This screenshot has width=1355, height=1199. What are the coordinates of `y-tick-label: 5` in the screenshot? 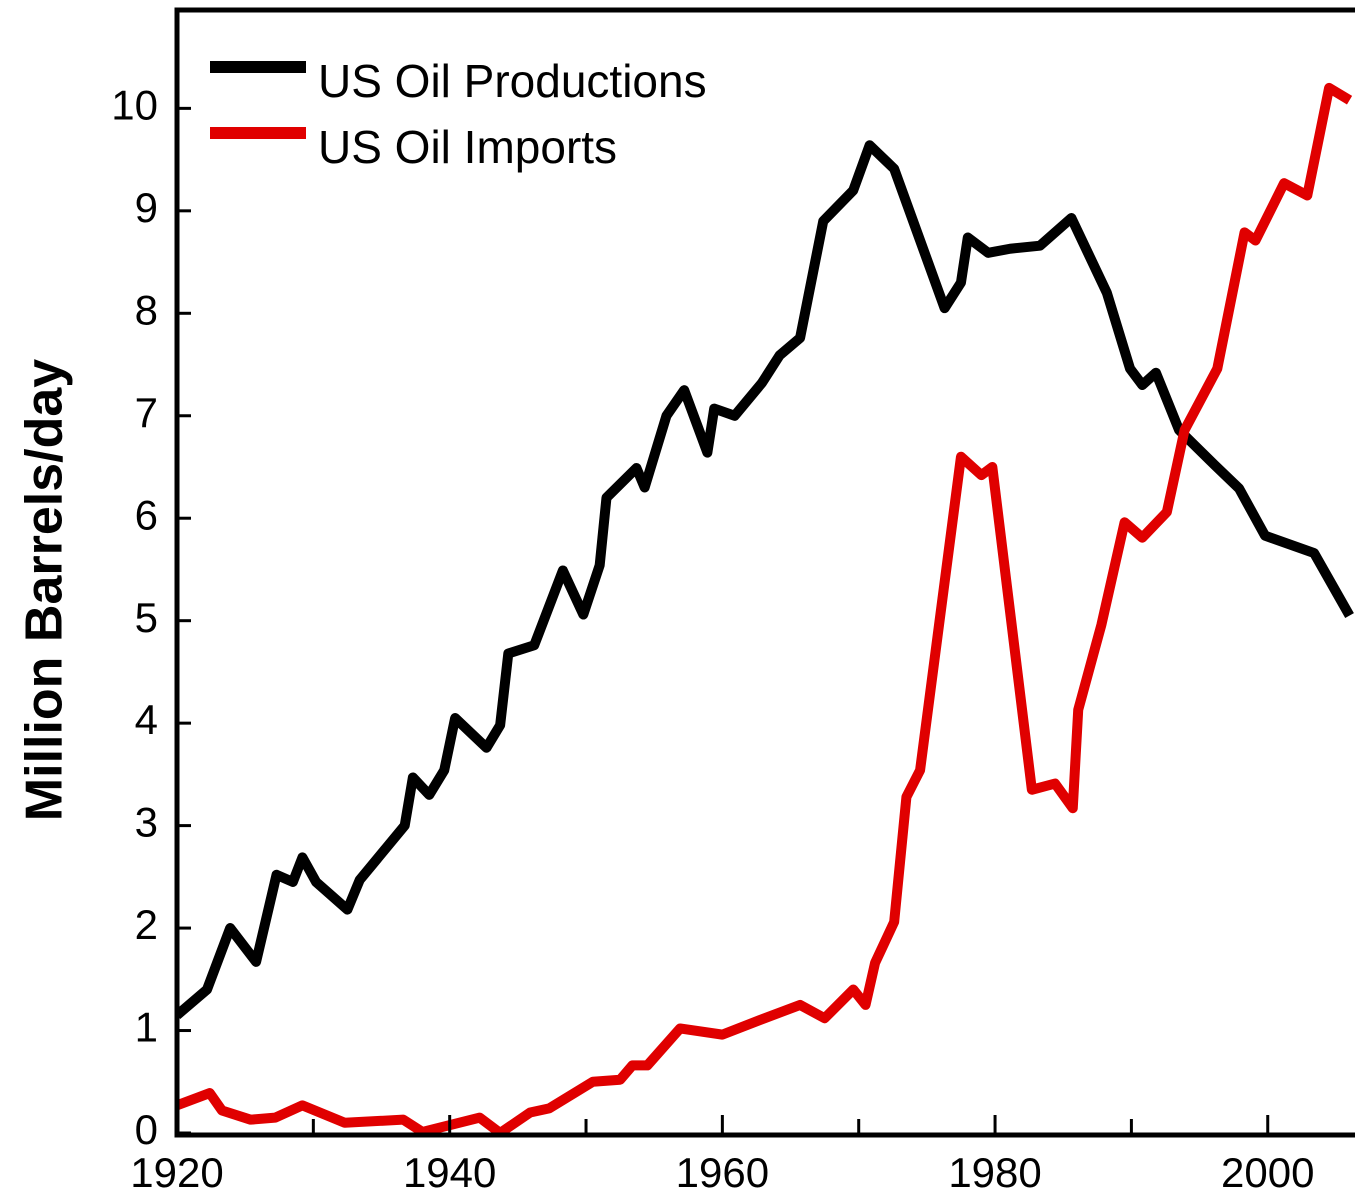 It's located at (146, 617).